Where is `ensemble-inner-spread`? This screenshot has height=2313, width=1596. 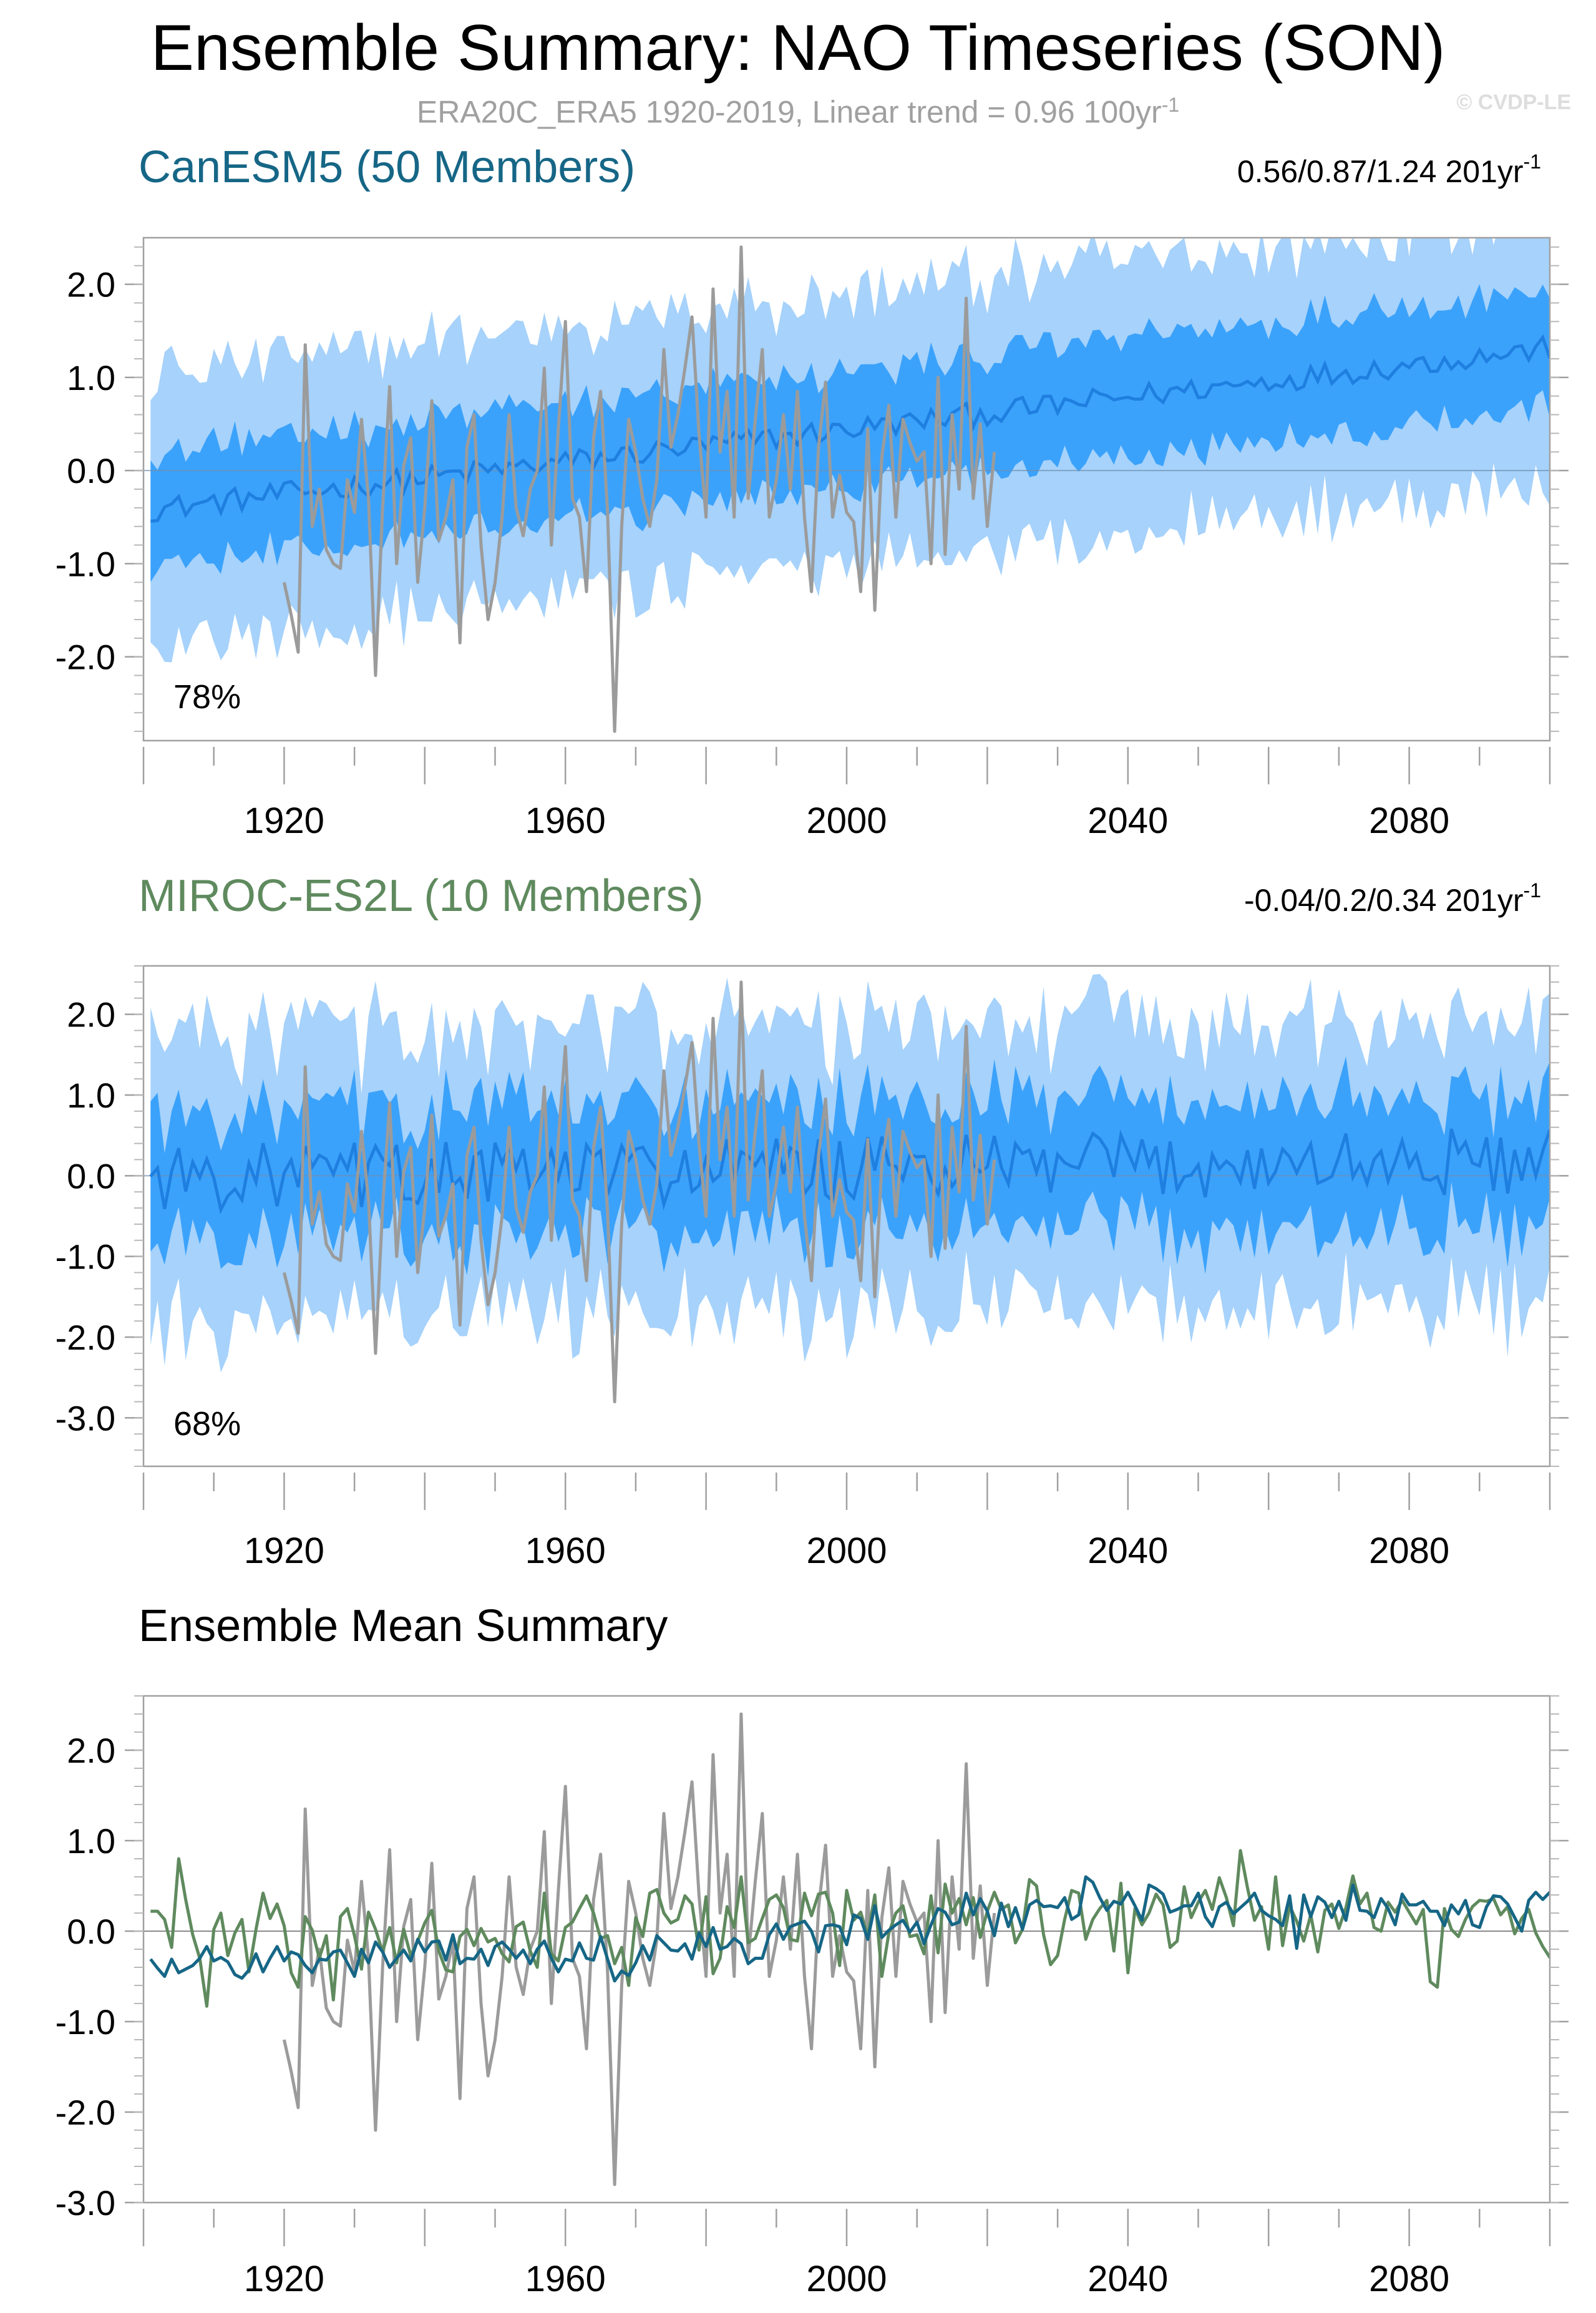 ensemble-inner-spread is located at coordinates (850, 1166).